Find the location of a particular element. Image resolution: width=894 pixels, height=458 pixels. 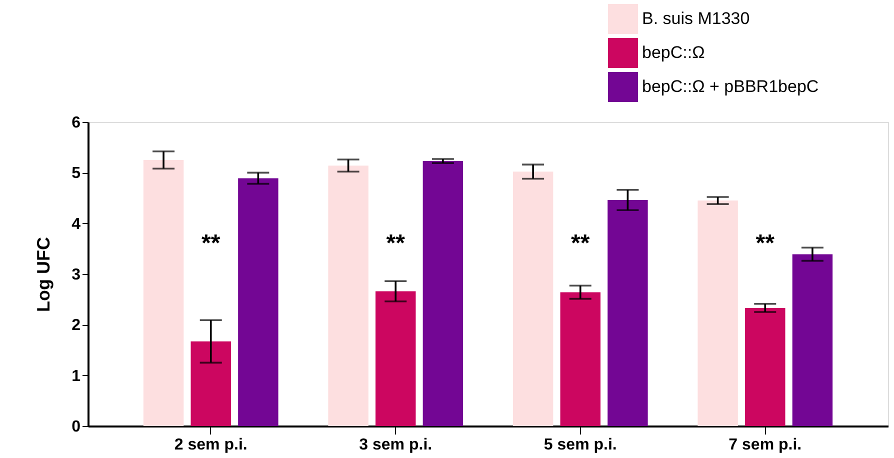

y-tick-label: 1 is located at coordinates (76, 376).